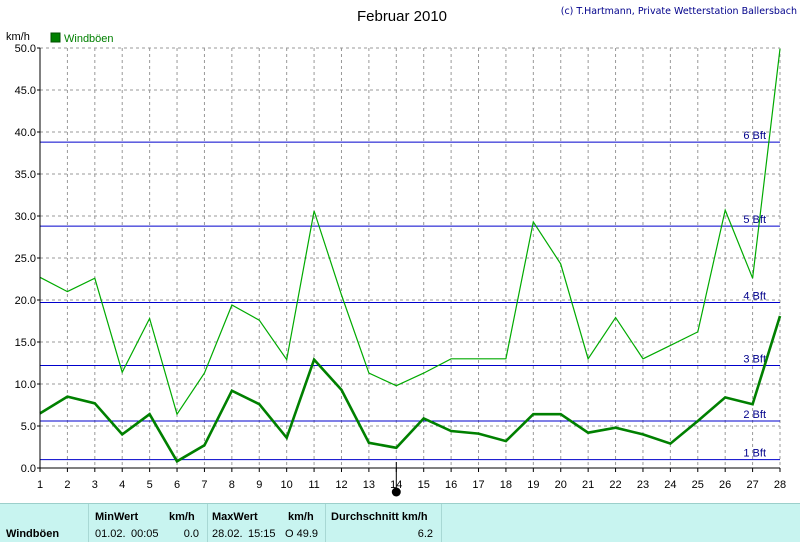 Image resolution: width=800 pixels, height=542 pixels. I want to click on average-value: 6.2, so click(425, 534).